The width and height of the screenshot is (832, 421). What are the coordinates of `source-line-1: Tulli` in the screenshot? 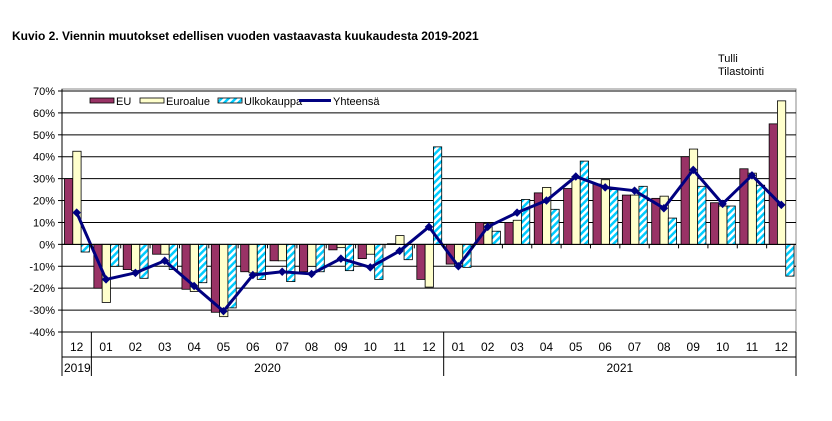 It's located at (728, 59).